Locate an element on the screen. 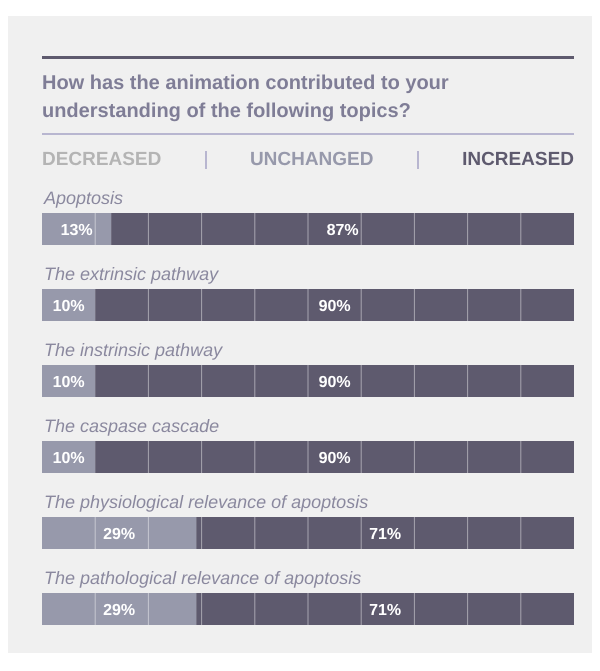 This screenshot has width=600, height=671. data-label: 13% is located at coordinates (76, 230).